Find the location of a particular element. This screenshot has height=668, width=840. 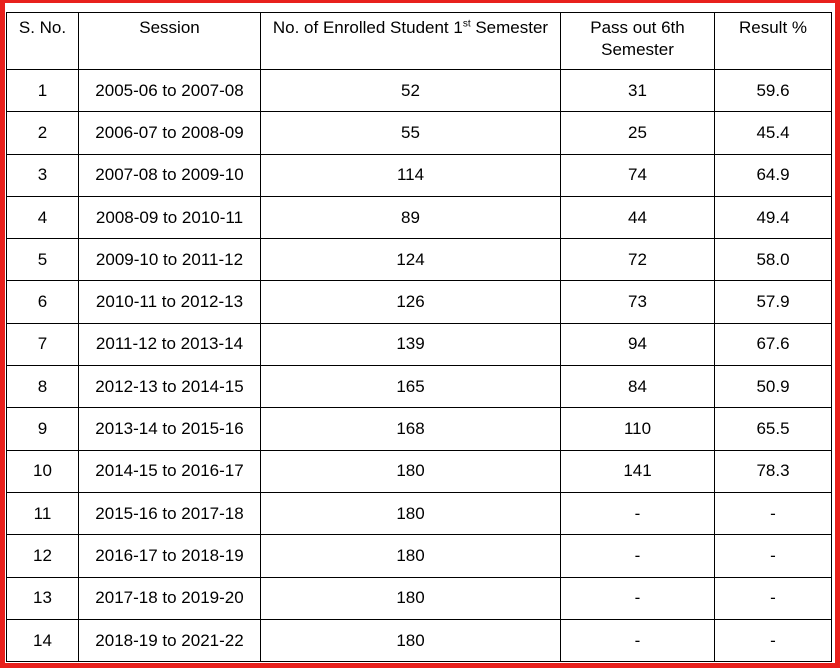

table-row: 6 2010-11 to 2012-13 126 73 57.9 is located at coordinates (419, 302).